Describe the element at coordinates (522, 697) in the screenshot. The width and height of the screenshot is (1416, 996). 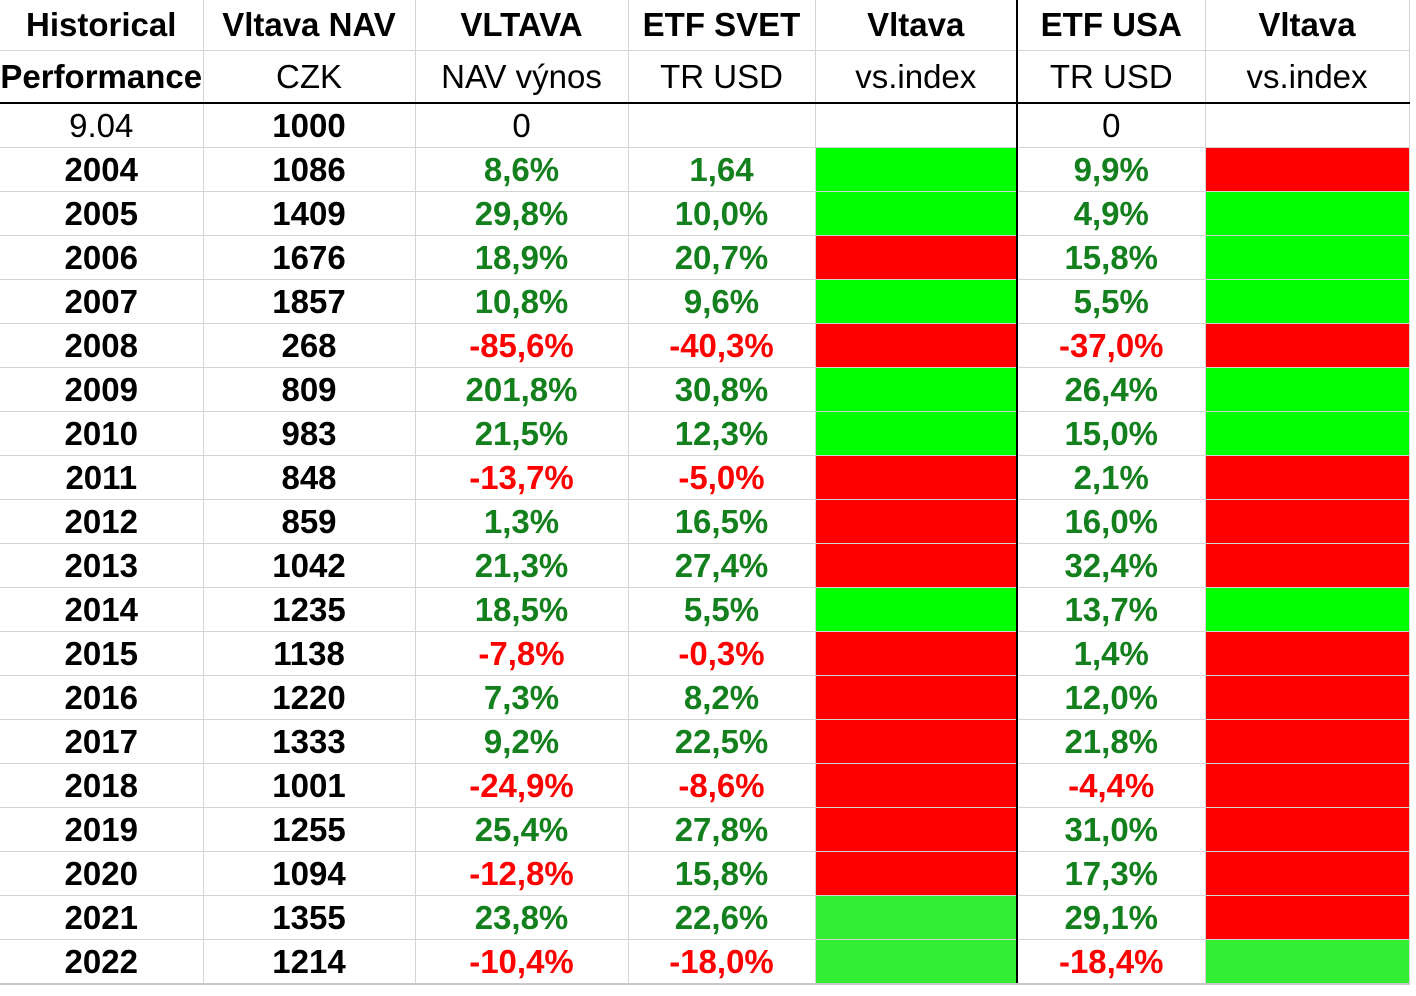
I see `vltava-cell: 7,3%` at that location.